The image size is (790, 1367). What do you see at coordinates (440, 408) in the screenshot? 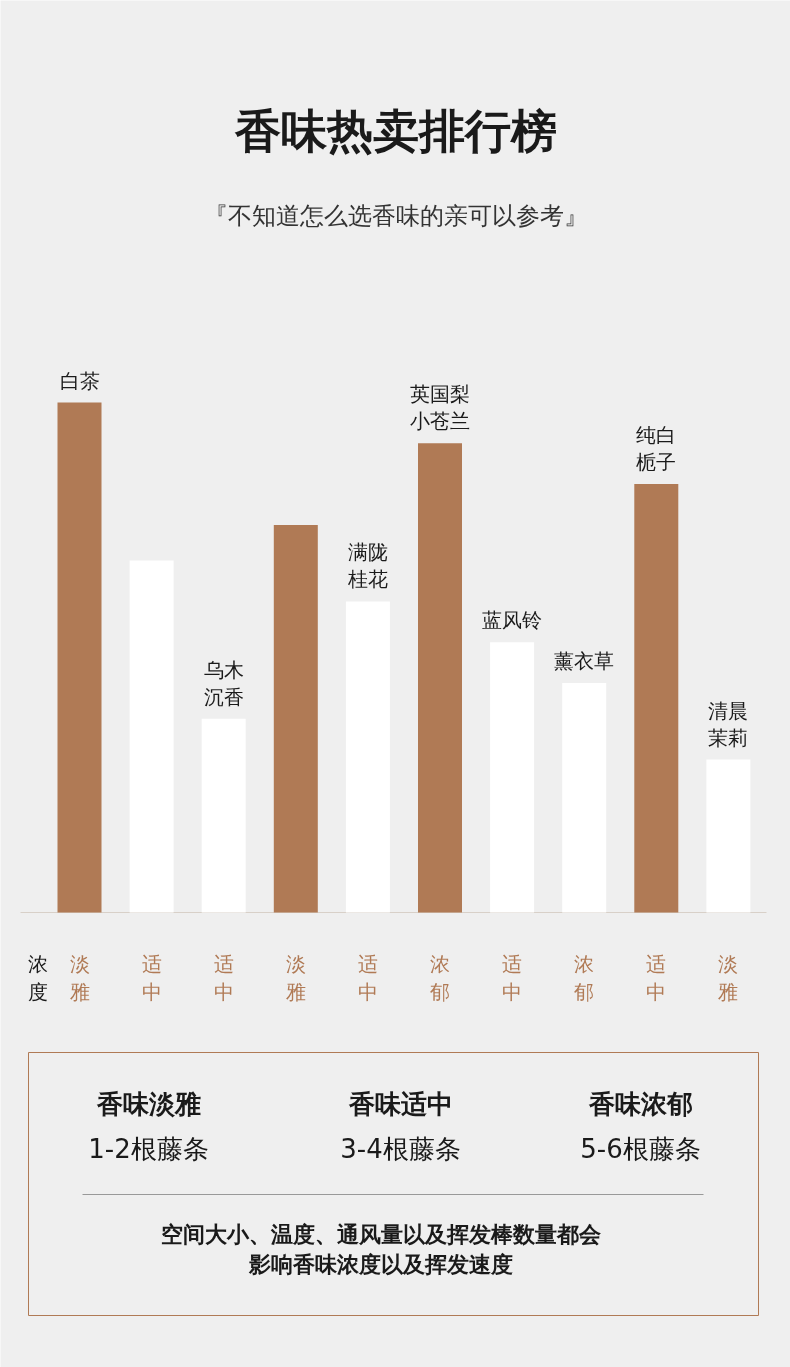
I see `x-tick-label: 英国梨小苍兰` at bounding box center [440, 408].